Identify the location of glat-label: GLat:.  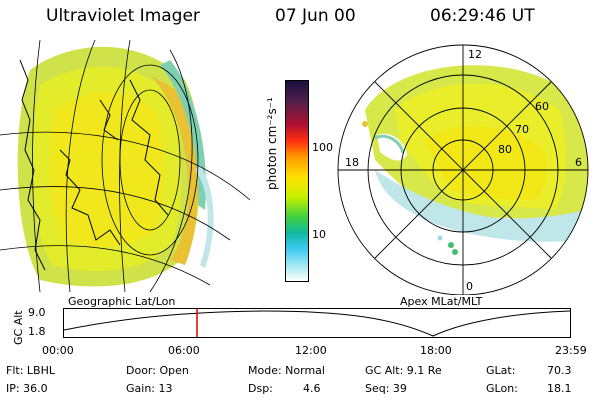
(501, 370).